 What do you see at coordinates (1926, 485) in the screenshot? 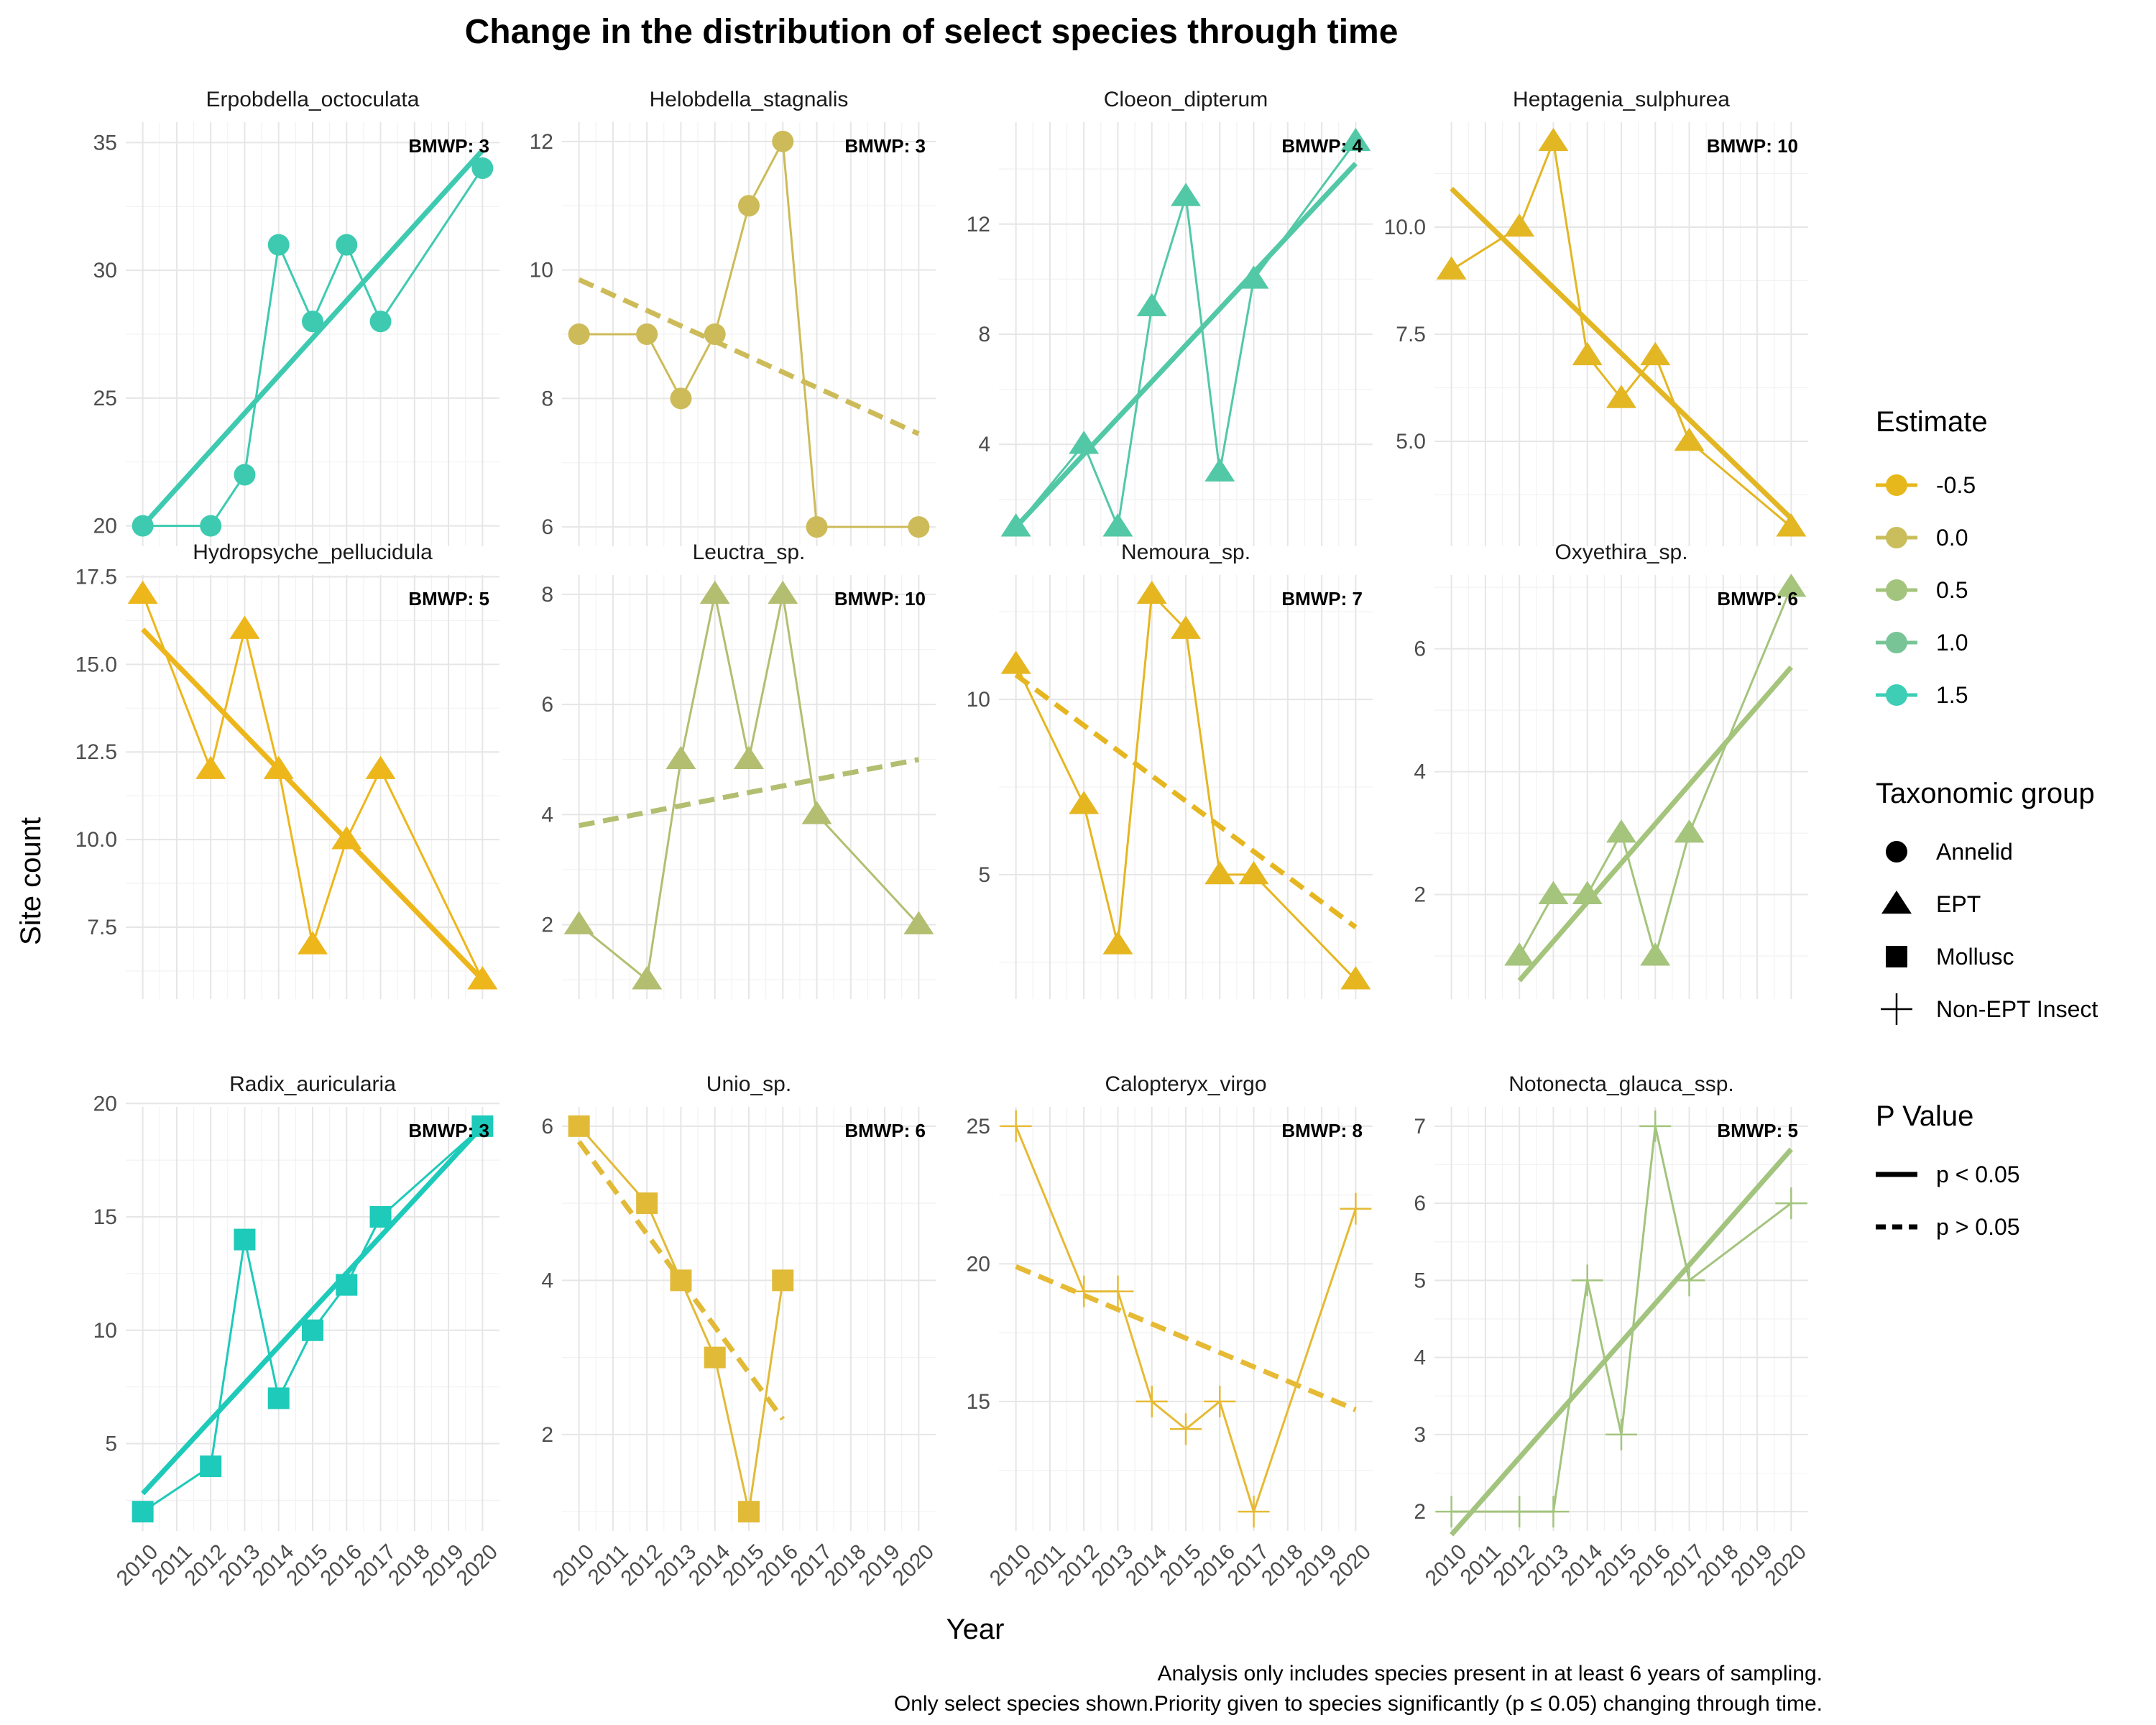
I see `legend-estimate-entry: -0.5` at bounding box center [1926, 485].